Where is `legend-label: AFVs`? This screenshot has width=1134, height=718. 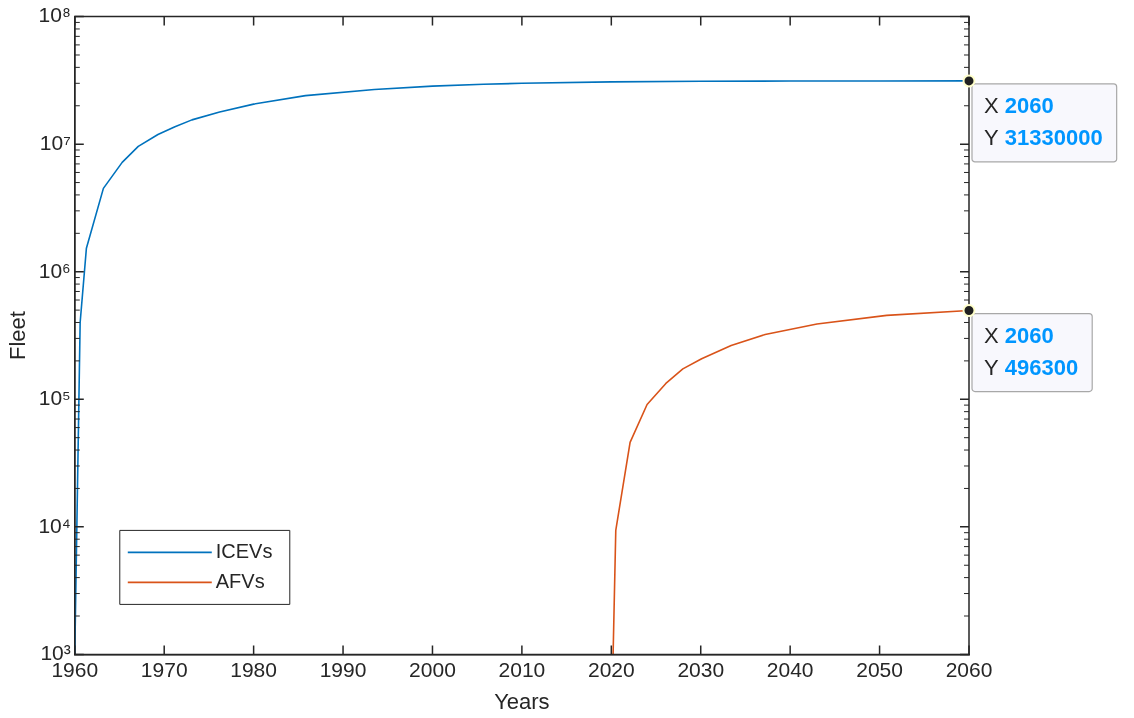
legend-label: AFVs is located at coordinates (240, 580).